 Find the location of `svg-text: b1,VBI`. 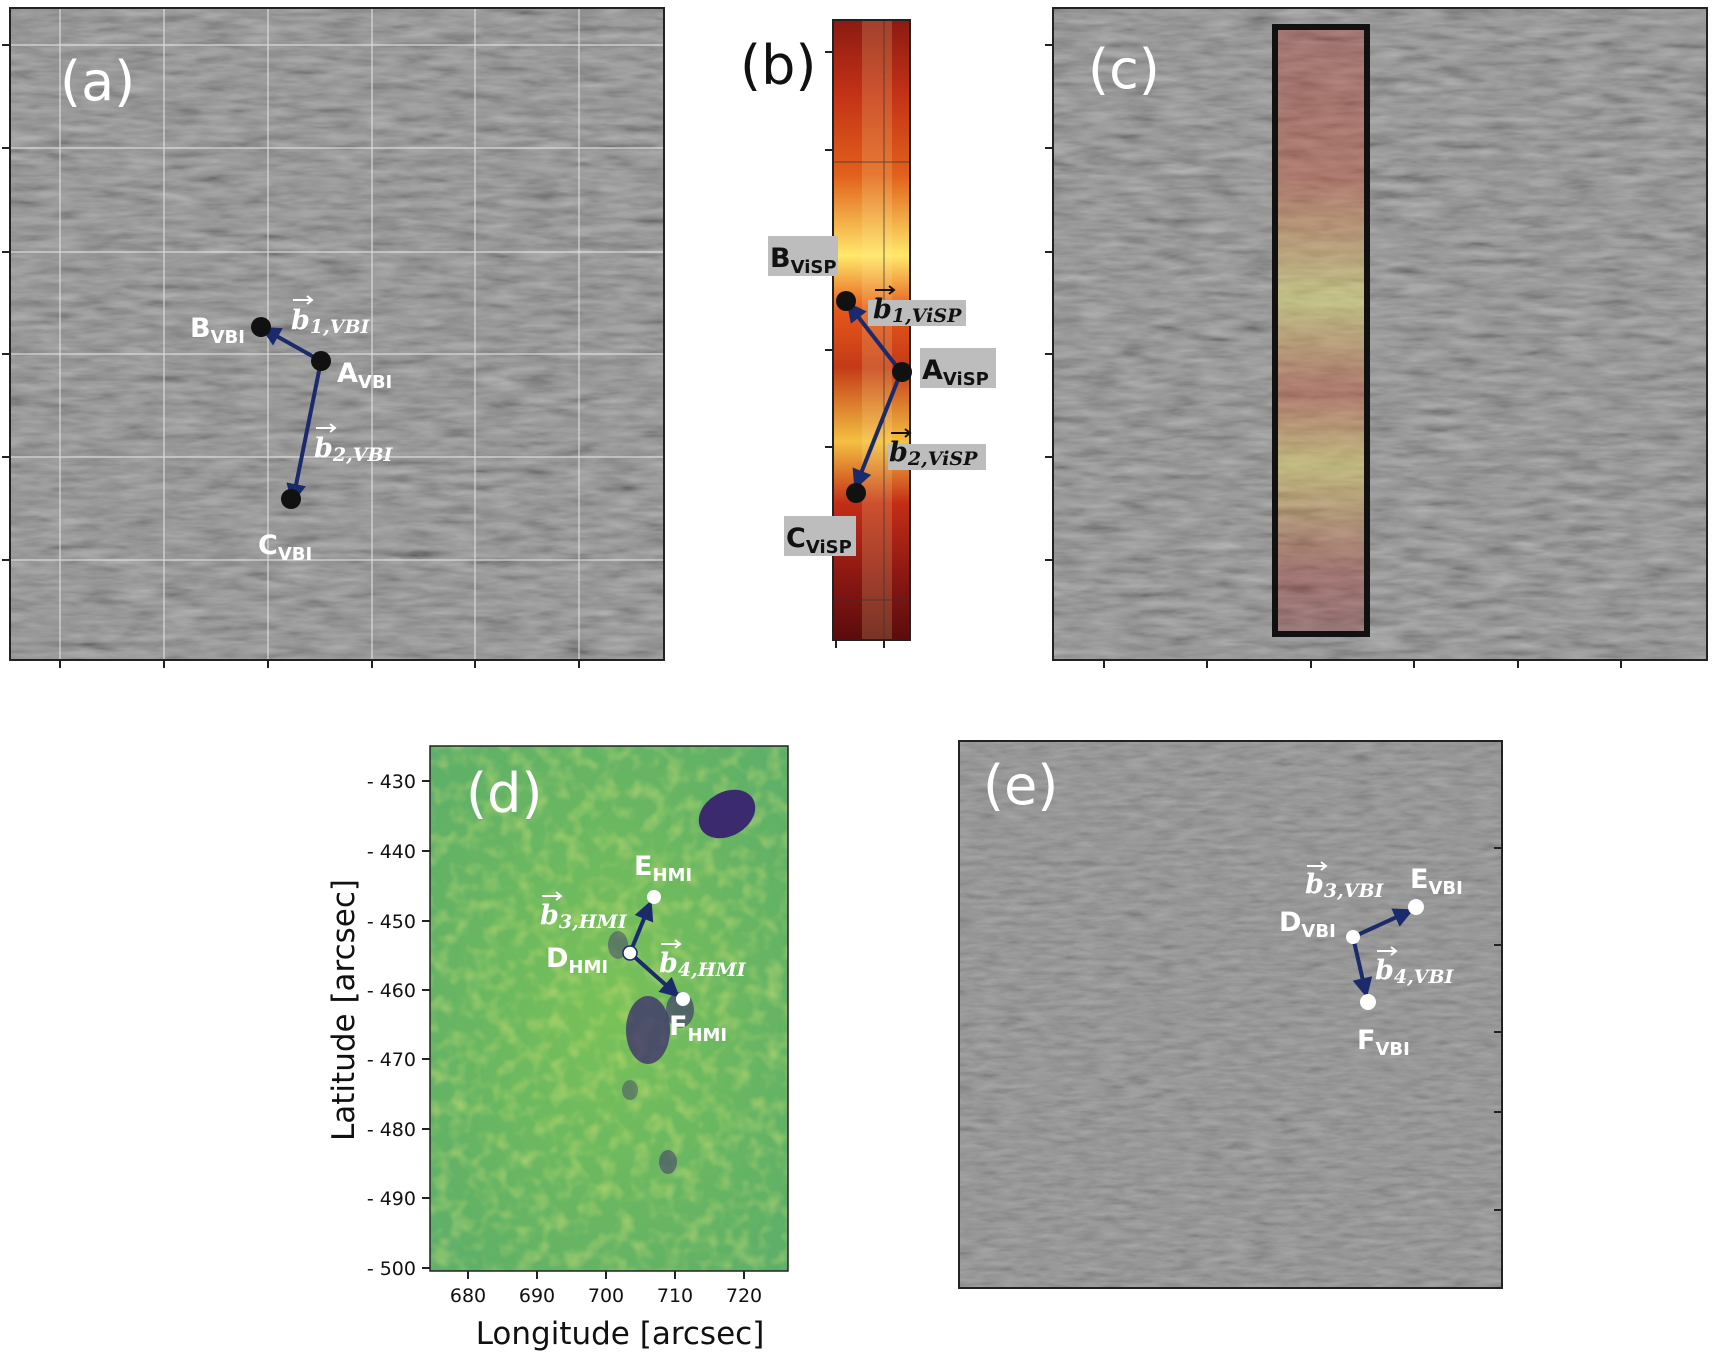

svg-text: b1,VBI is located at coordinates (331, 321).